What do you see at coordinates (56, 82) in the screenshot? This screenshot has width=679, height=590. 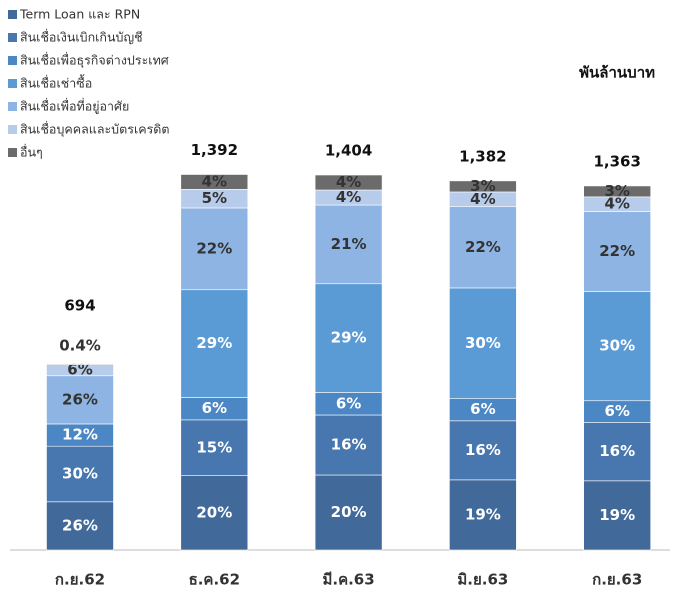 I see `legend-label: สินเชื่อเช่าซื้อ` at bounding box center [56, 82].